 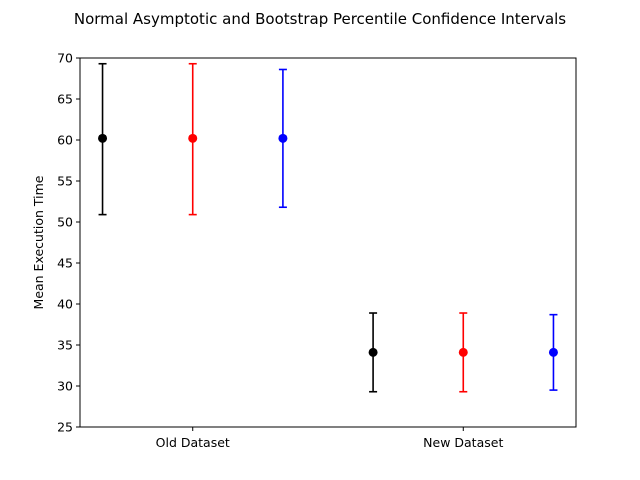 I want to click on y-tick-label: 35, so click(x=65, y=345).